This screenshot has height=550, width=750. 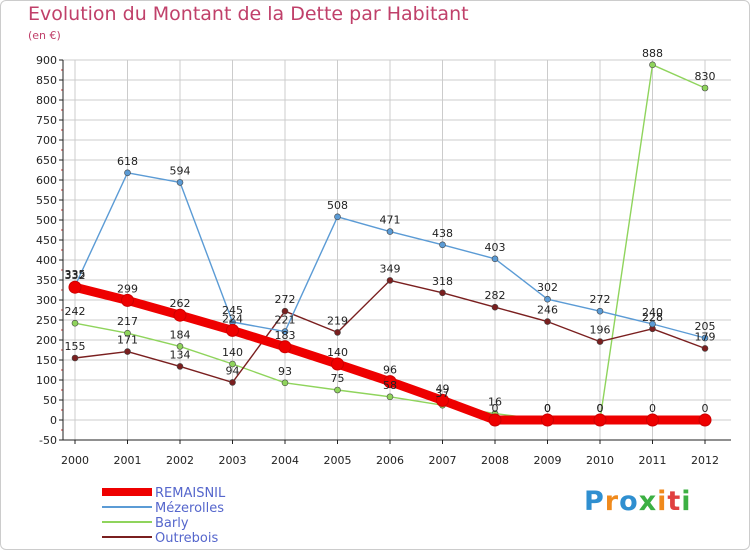 What do you see at coordinates (233, 370) in the screenshot?
I see `data-label: 94` at bounding box center [233, 370].